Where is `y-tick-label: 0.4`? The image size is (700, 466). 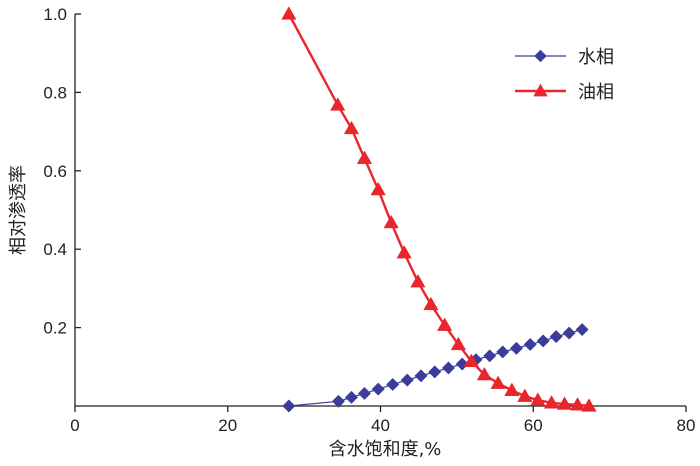 y-tick-label: 0.4 is located at coordinates (55, 249).